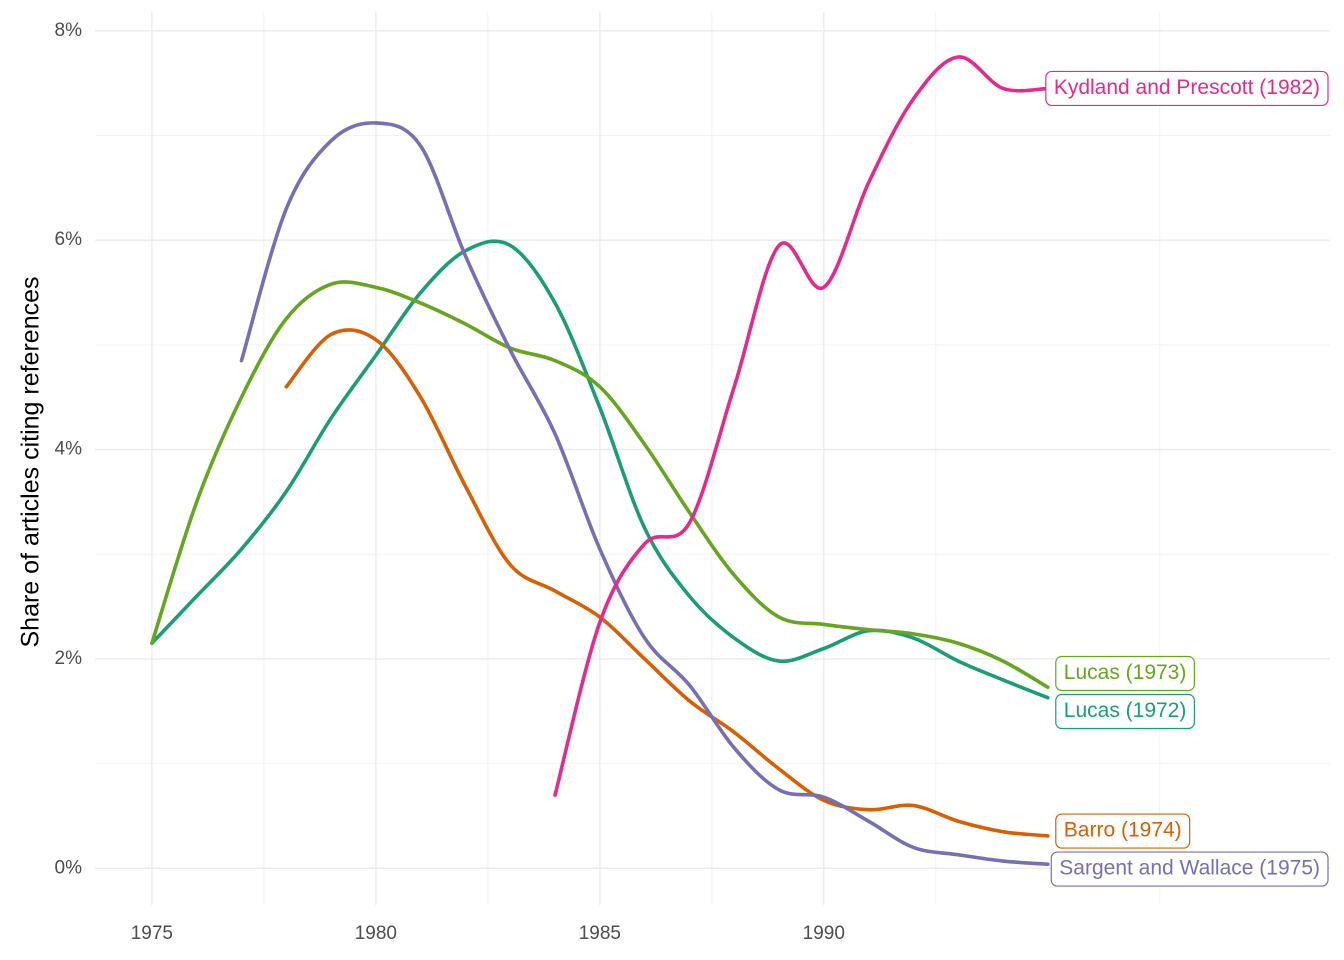  Describe the element at coordinates (69, 449) in the screenshot. I see `y-tick-label: 4%` at that location.